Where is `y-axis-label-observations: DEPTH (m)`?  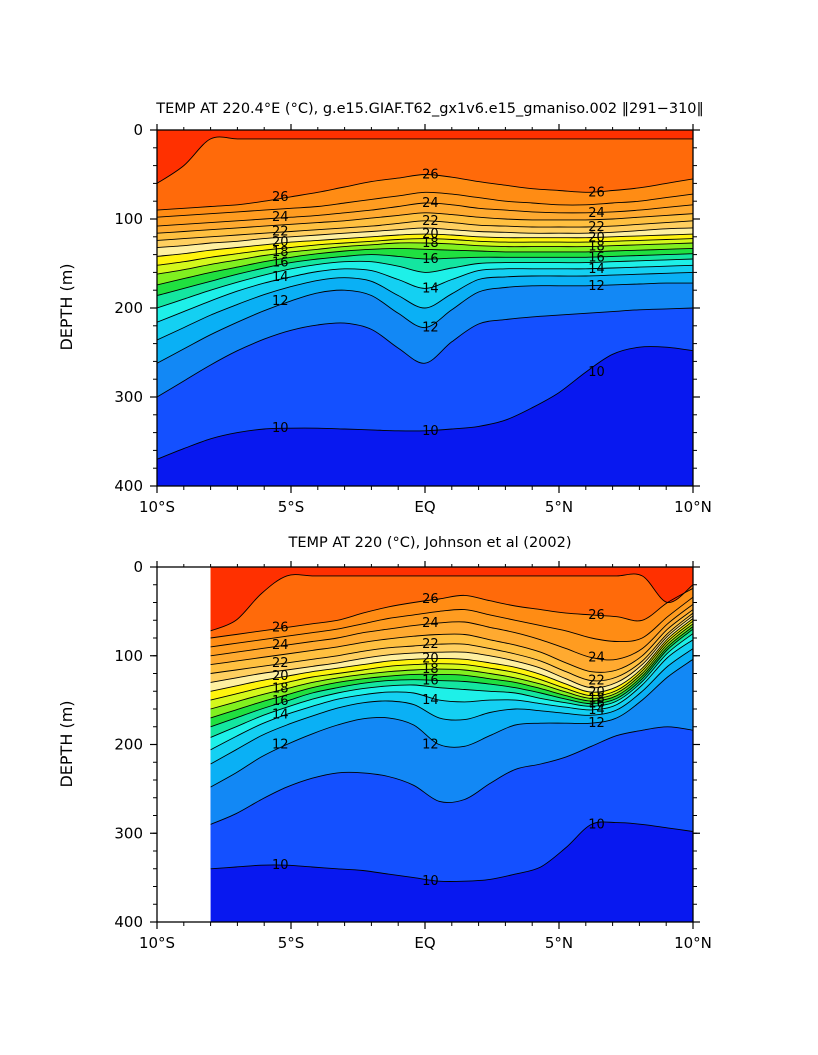
y-axis-label-observations: DEPTH (m) is located at coordinates (66, 743).